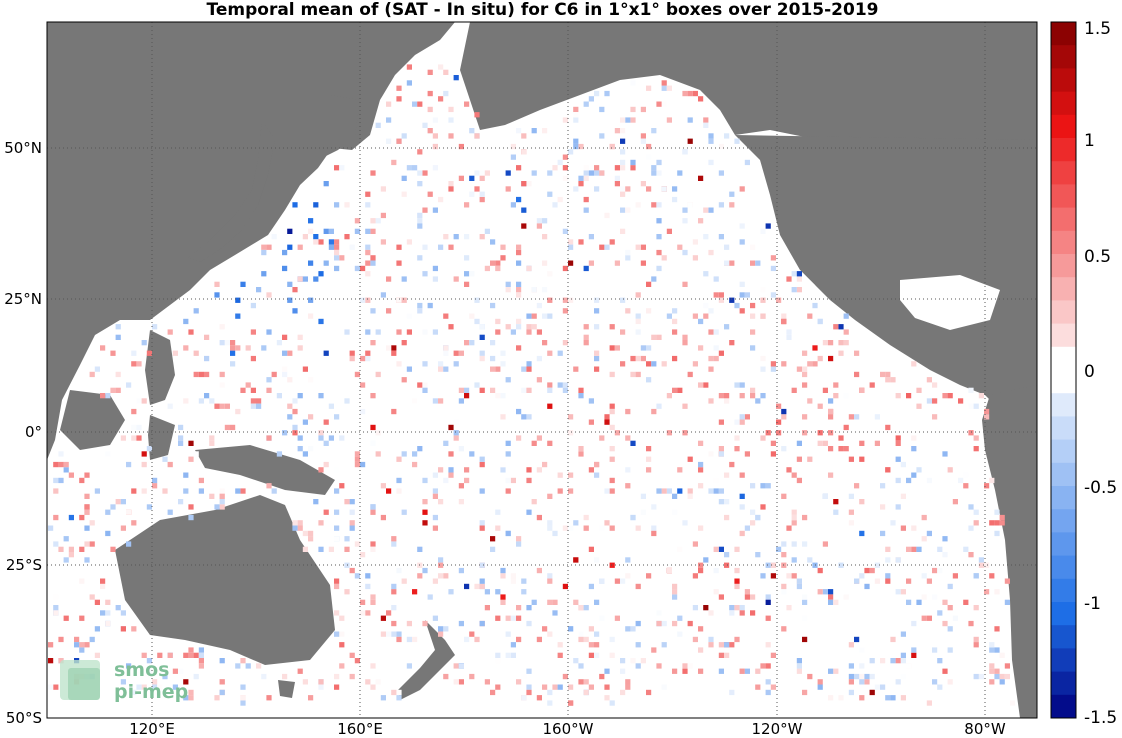  I want to click on landmass-south-america, so click(1009, 551).